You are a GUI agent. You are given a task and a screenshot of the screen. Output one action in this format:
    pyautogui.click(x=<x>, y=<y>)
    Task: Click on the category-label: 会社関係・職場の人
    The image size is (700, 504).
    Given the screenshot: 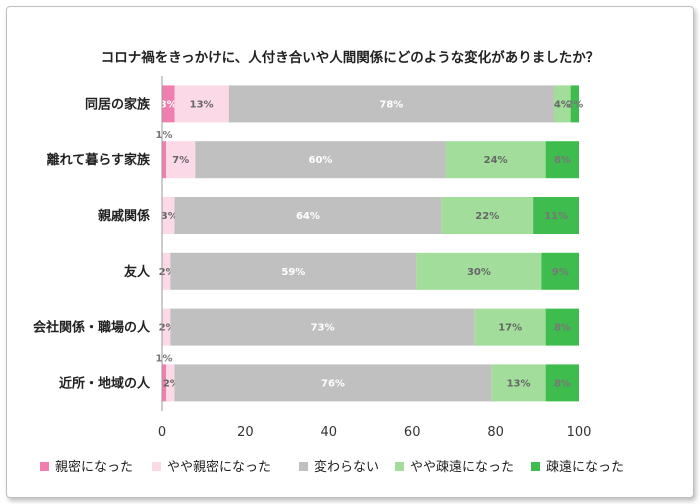 What is the action you would take?
    pyautogui.click(x=92, y=328)
    